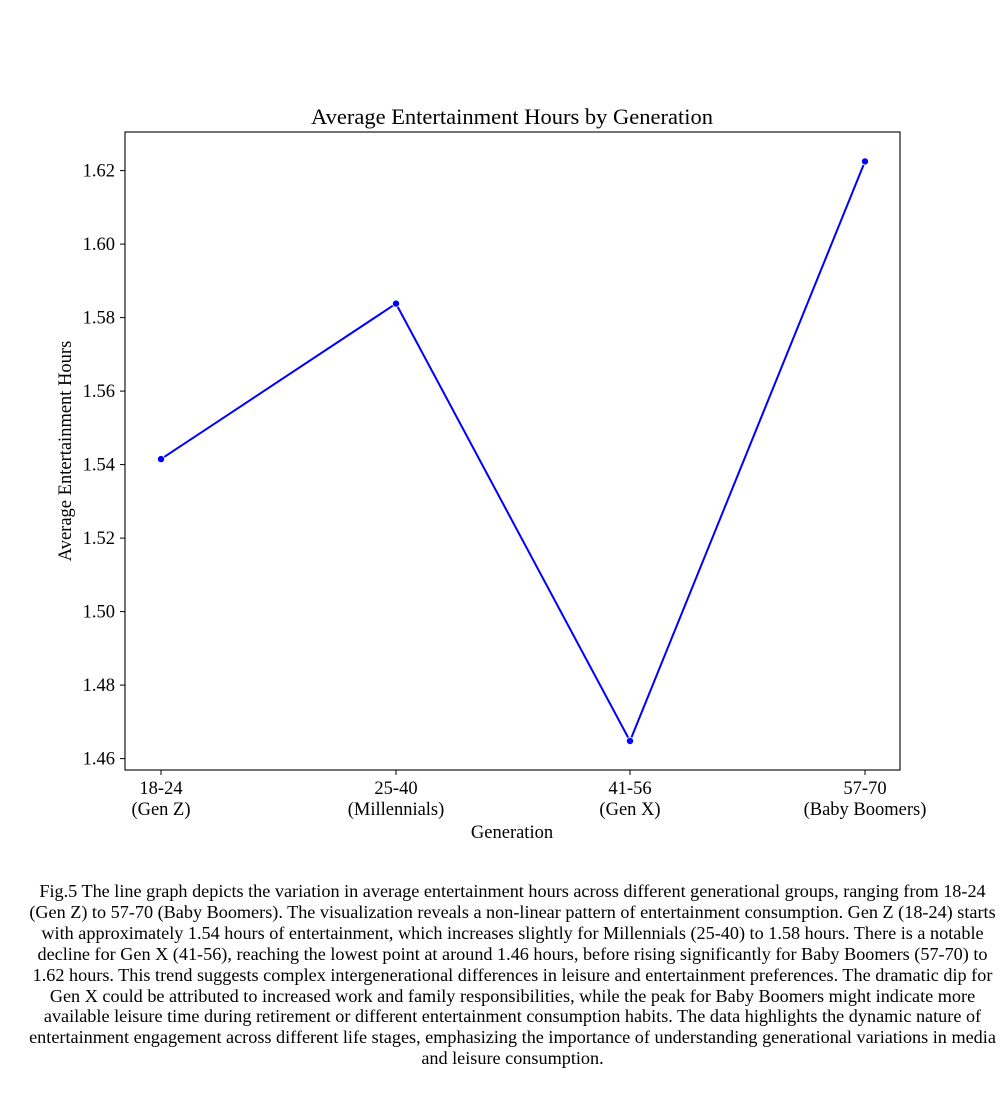 The width and height of the screenshot is (1000, 1100). I want to click on x-tick-sublabel: (Baby Boomers), so click(865, 810).